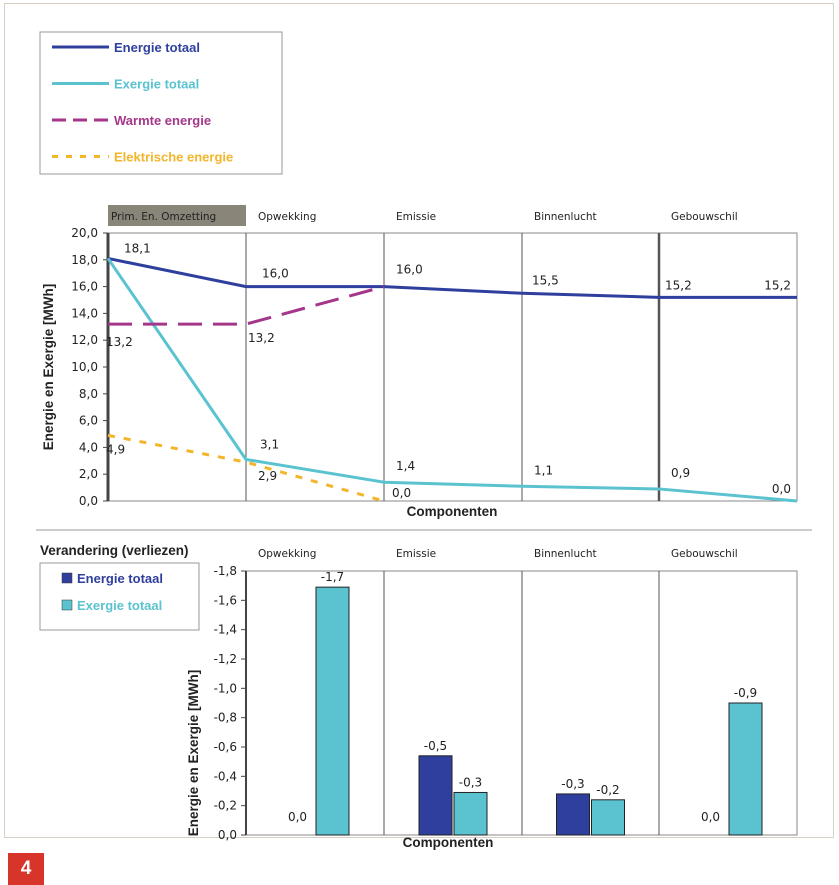  Describe the element at coordinates (88, 394) in the screenshot. I see `line-y-tick-6: 8,0` at that location.